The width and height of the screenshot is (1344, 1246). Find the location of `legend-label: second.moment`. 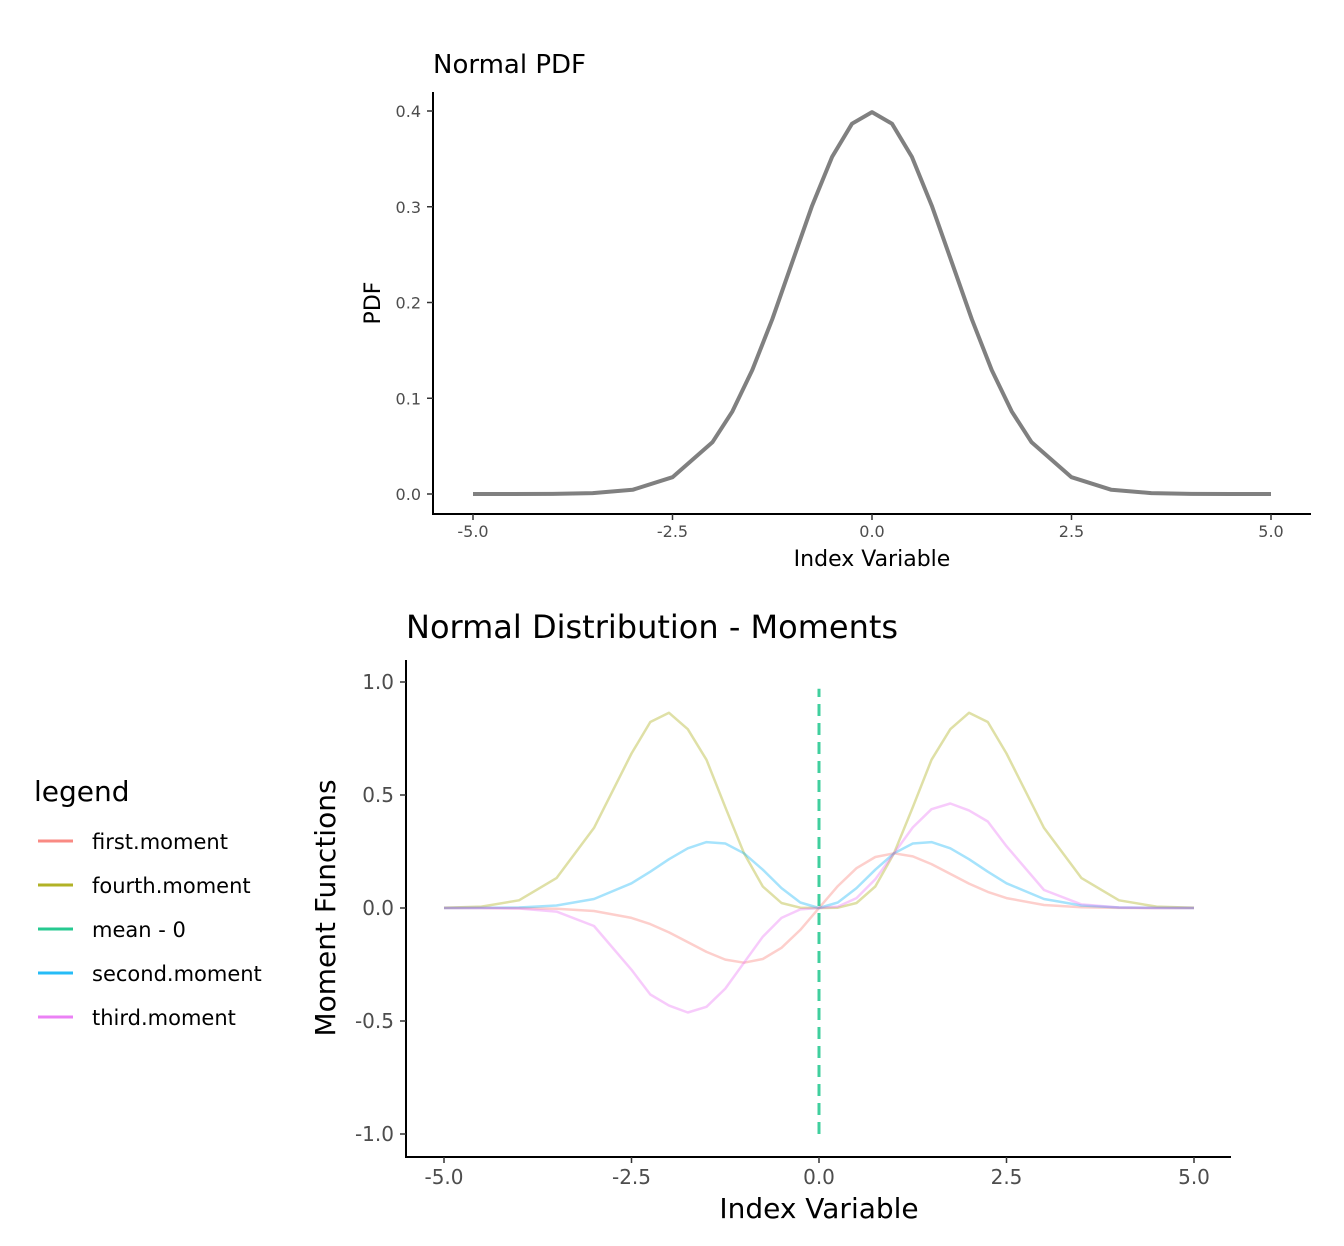

legend-label: second.moment is located at coordinates (177, 974).